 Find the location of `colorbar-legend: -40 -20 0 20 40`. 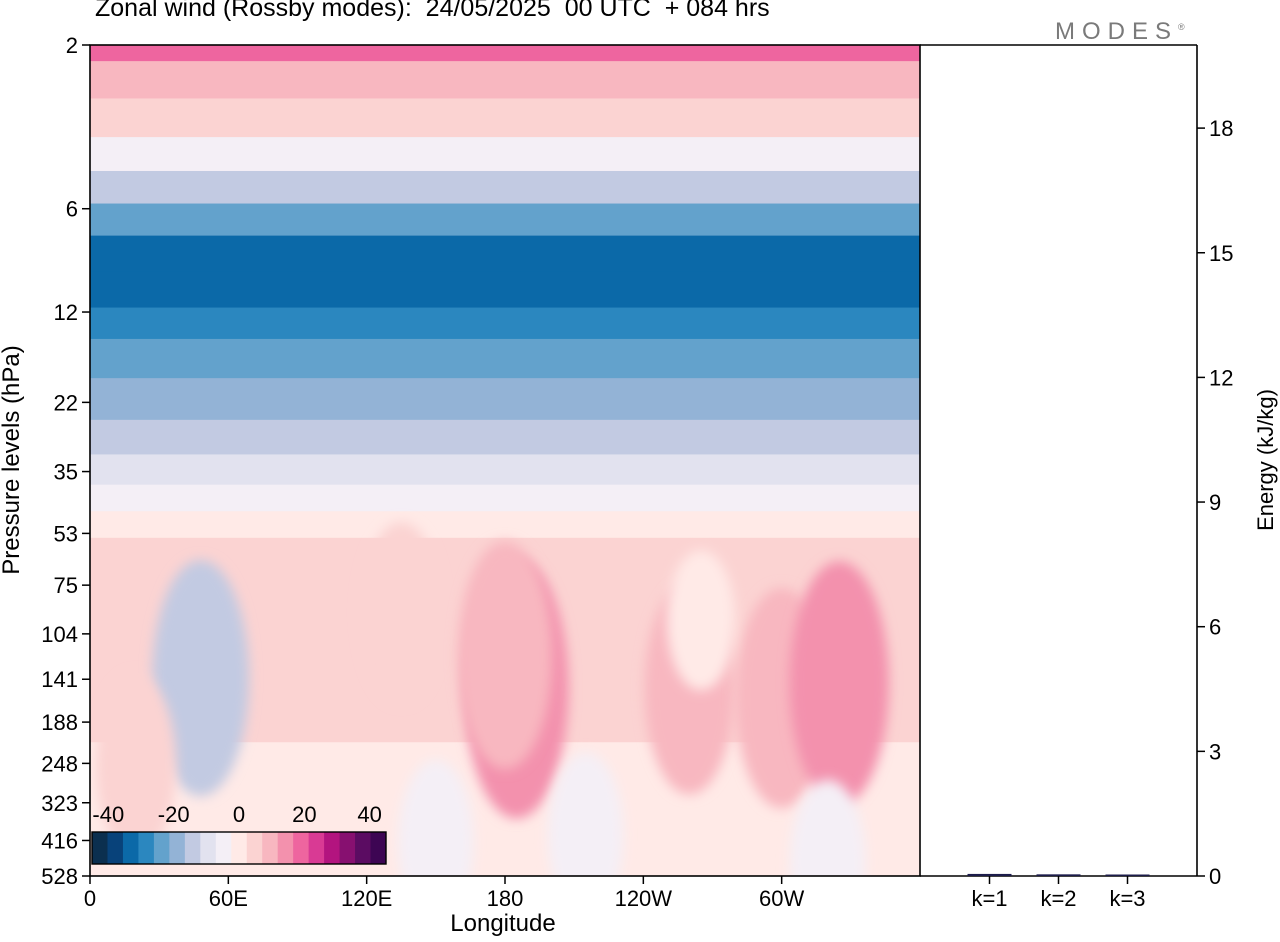

colorbar-legend: -40 -20 0 20 40 is located at coordinates (239, 833).